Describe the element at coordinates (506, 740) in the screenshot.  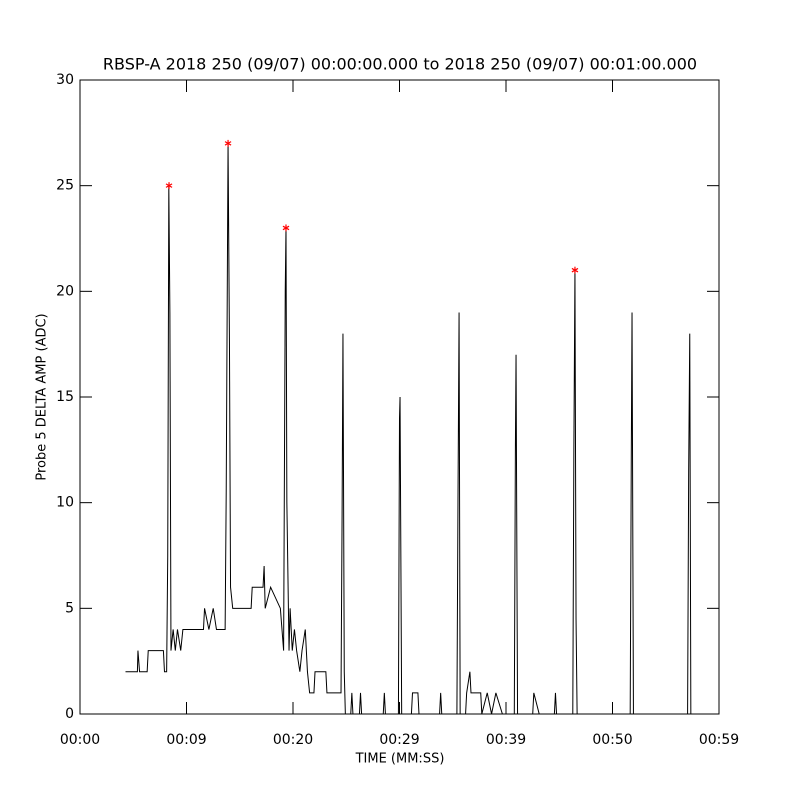
I see `x-tick-label: 00:39` at that location.